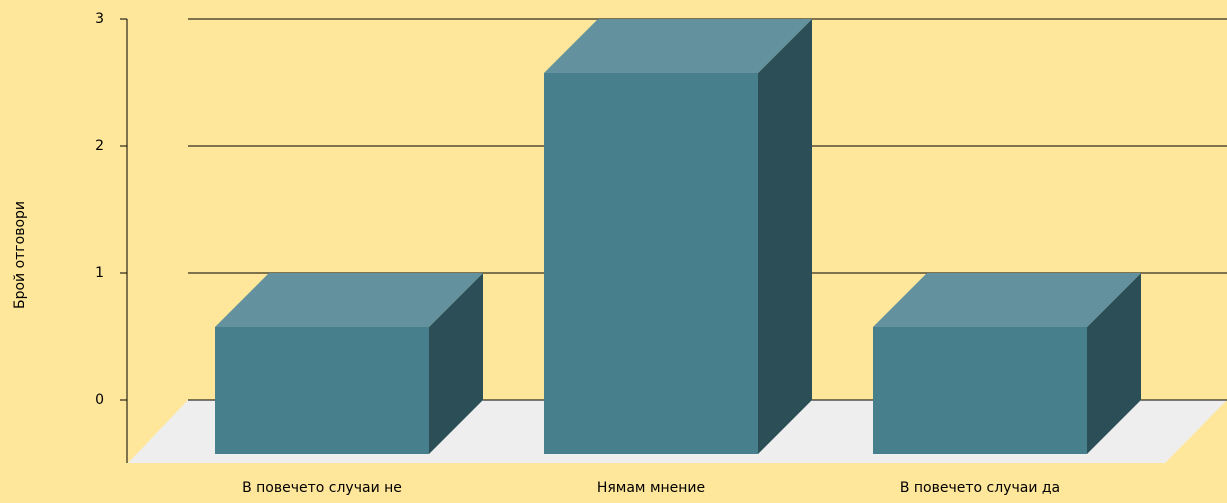 The width and height of the screenshot is (1227, 503). Describe the element at coordinates (20, 255) in the screenshot. I see `y-axis-label: Брой отговори` at that location.